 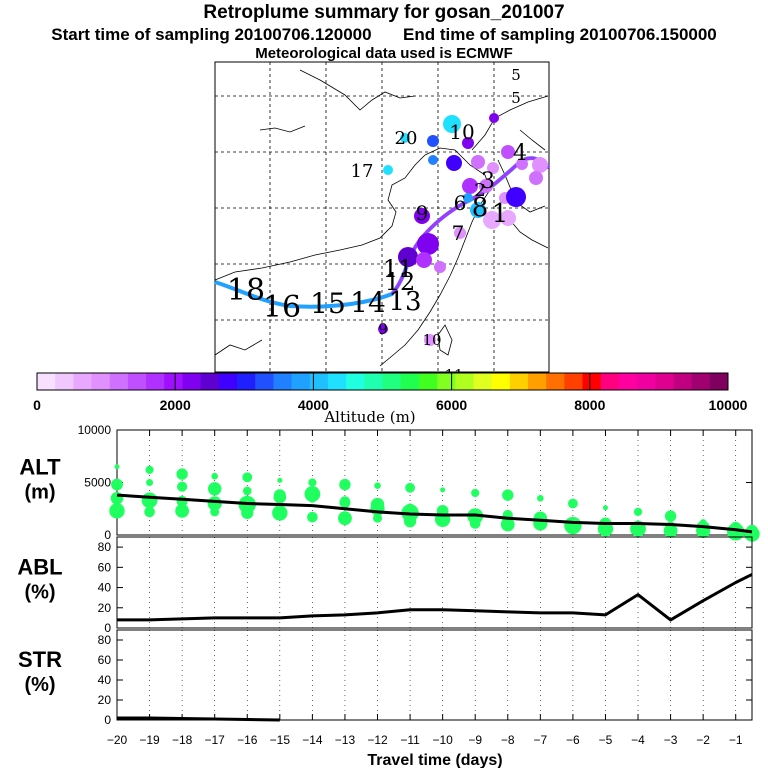 What do you see at coordinates (97, 483) in the screenshot?
I see `y-tick-label: 5000` at bounding box center [97, 483].